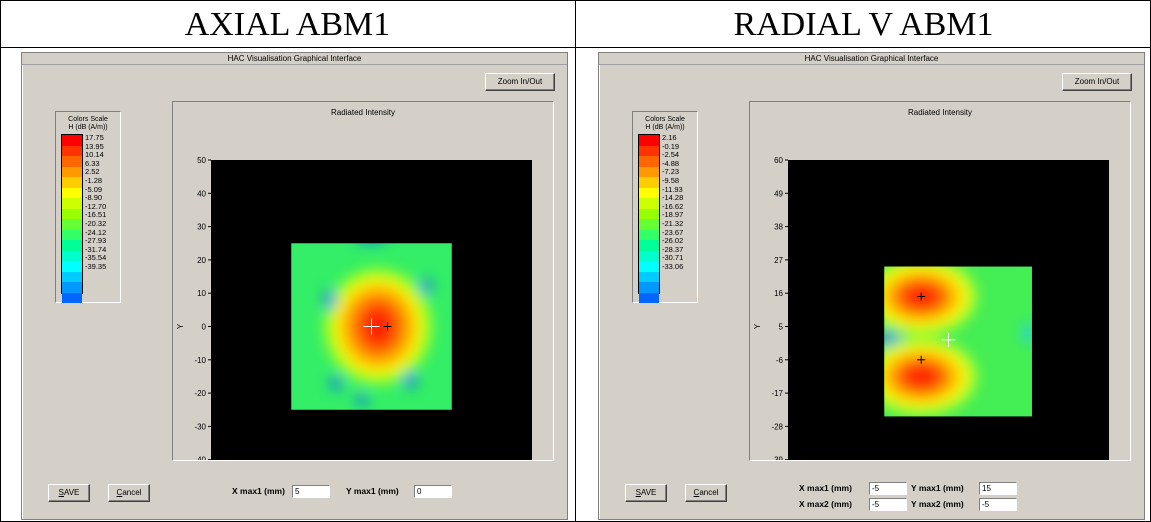 The image size is (1151, 522). I want to click on column-divider, so click(575, 261).